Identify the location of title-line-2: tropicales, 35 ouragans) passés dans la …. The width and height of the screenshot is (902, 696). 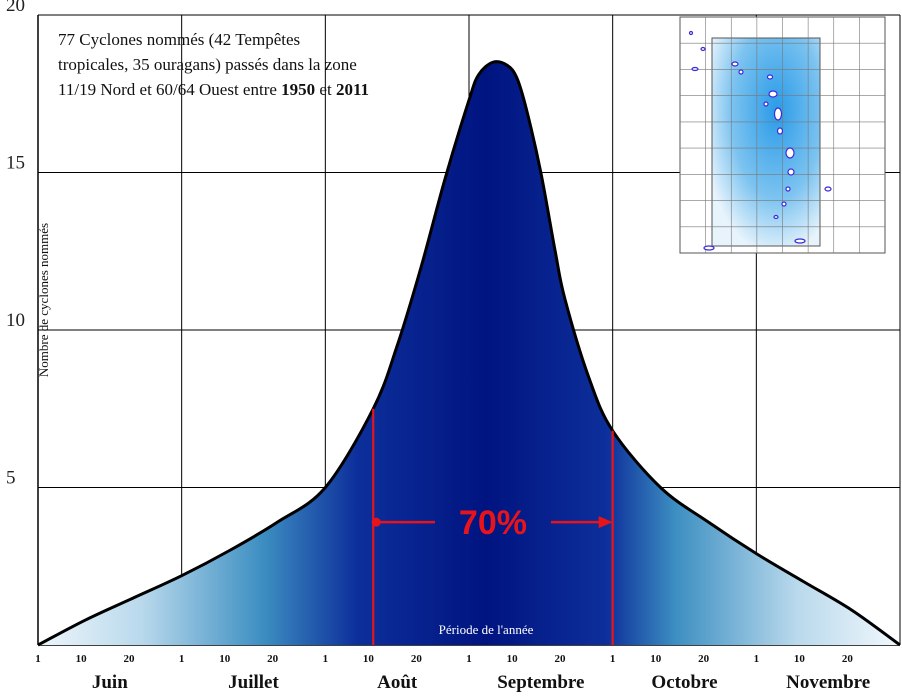
(207, 64).